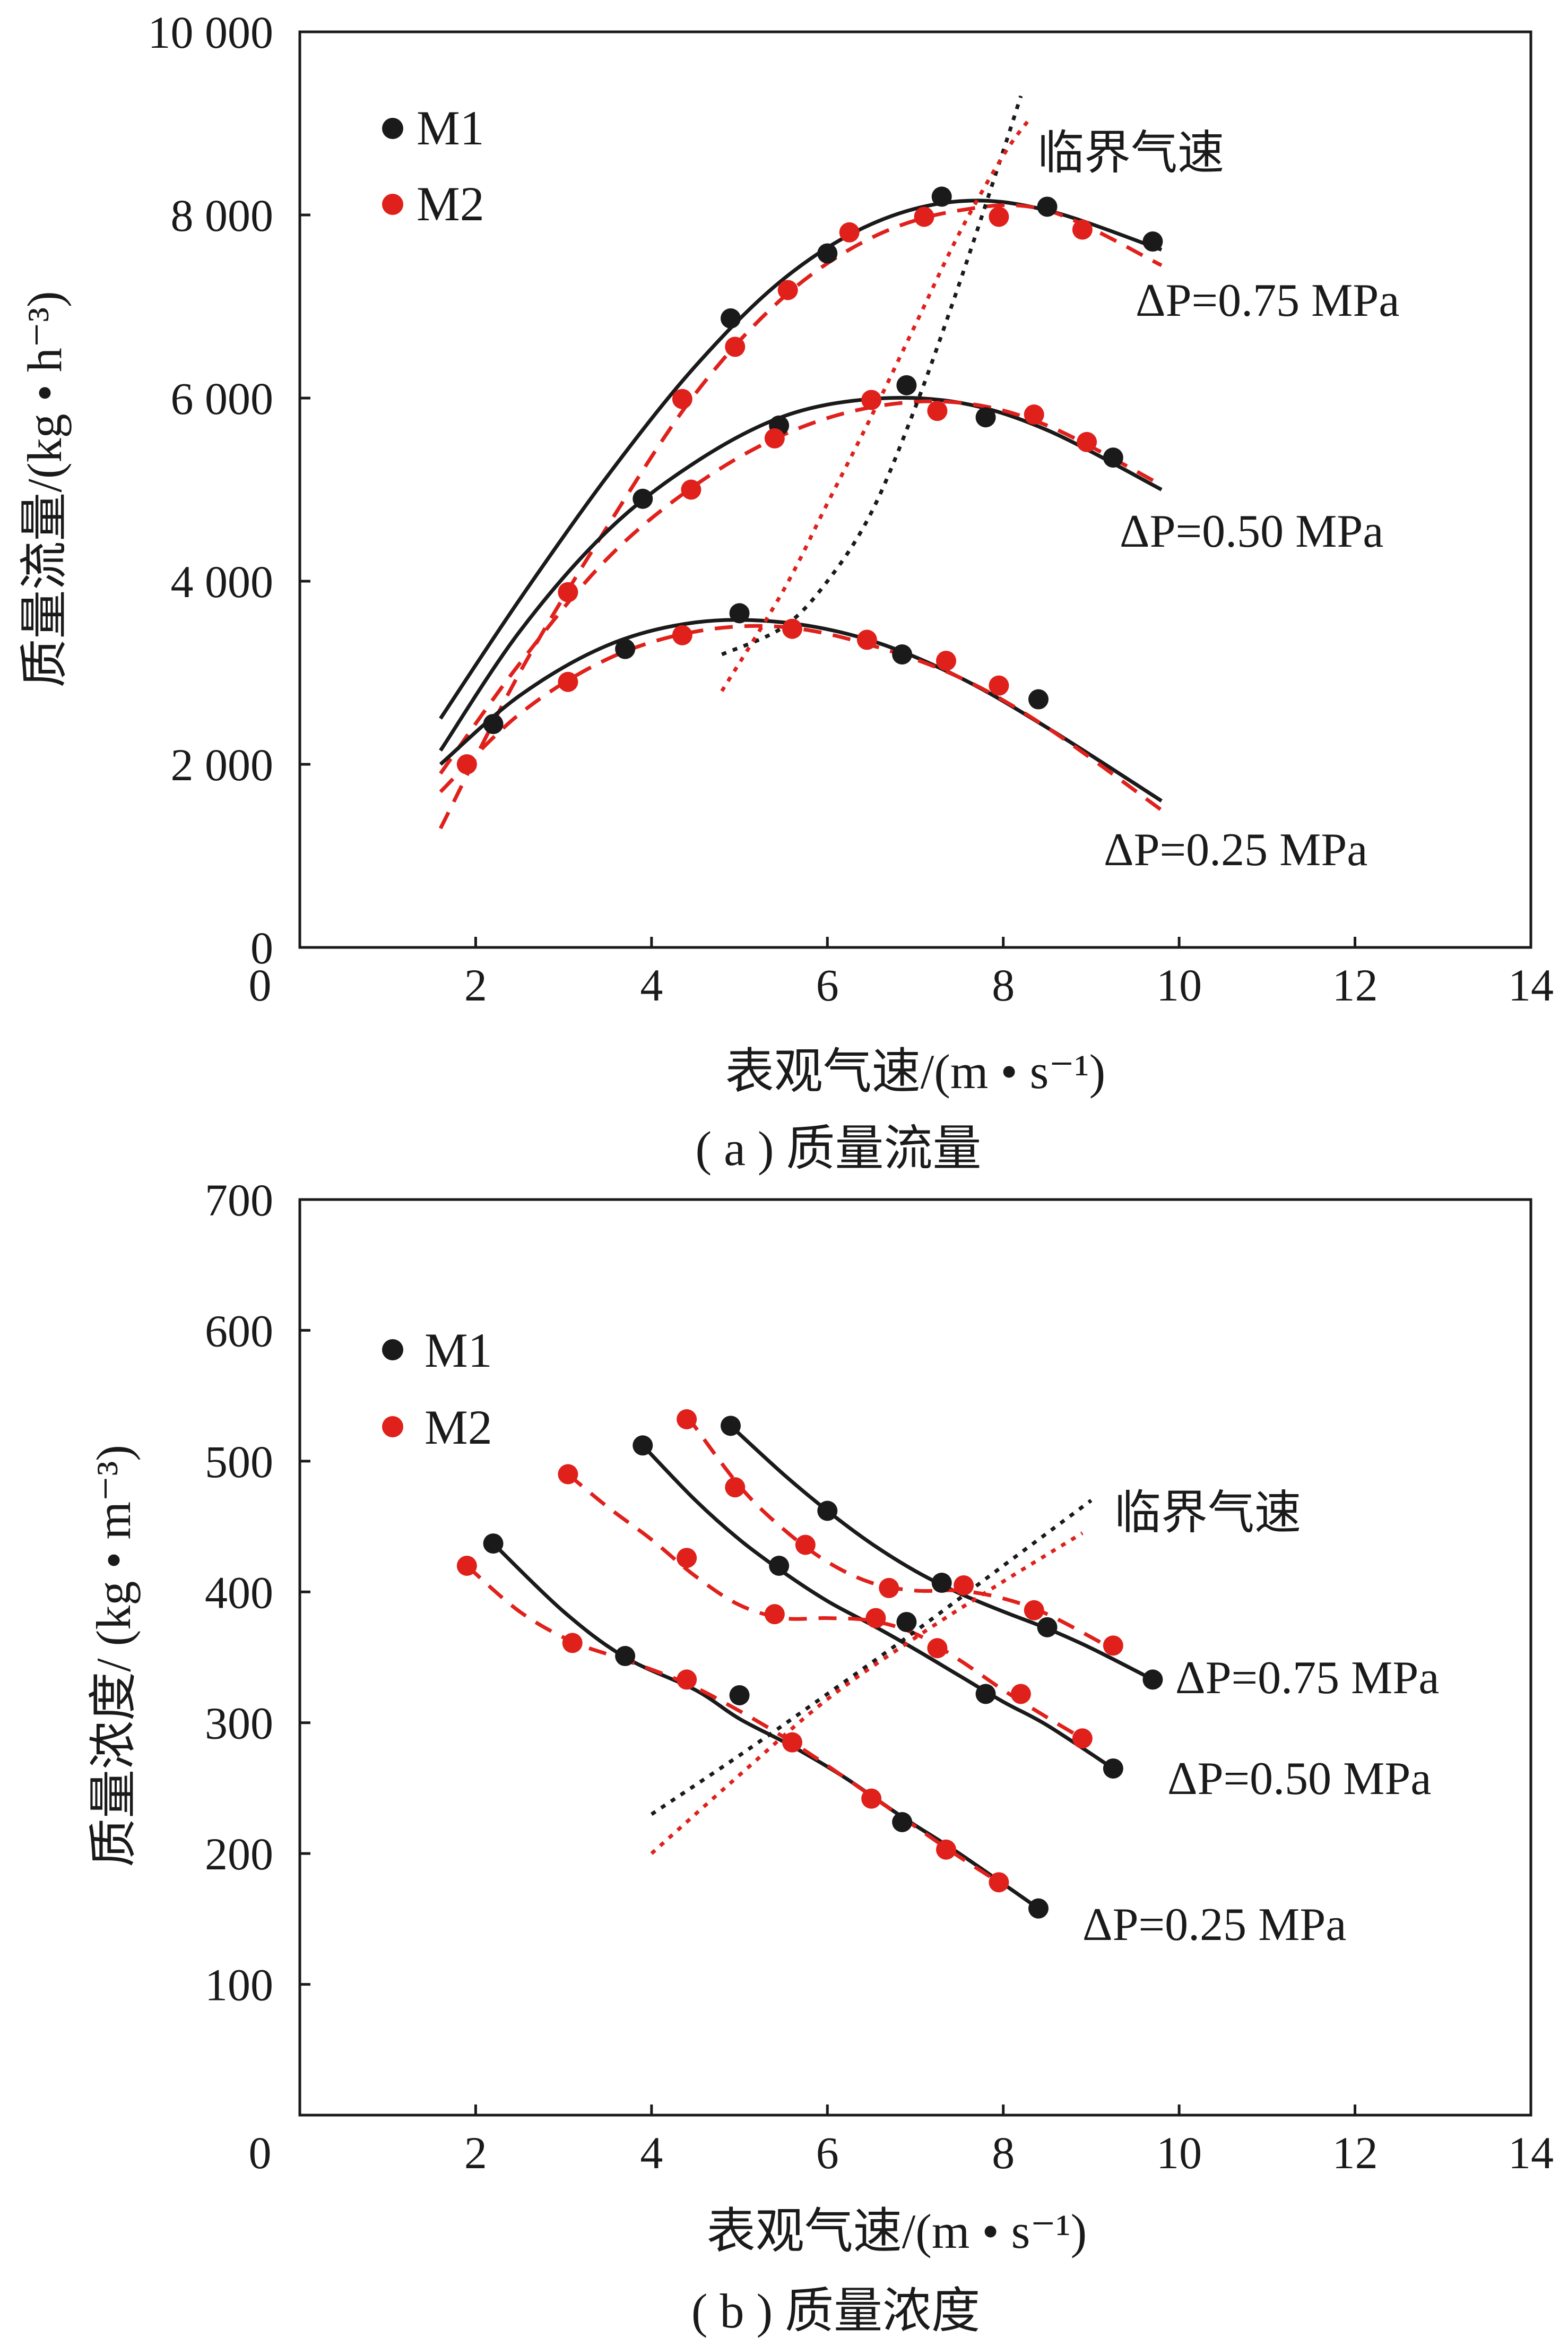  Describe the element at coordinates (239, 1723) in the screenshot. I see `chart-b-y-tick-label: 300` at that location.